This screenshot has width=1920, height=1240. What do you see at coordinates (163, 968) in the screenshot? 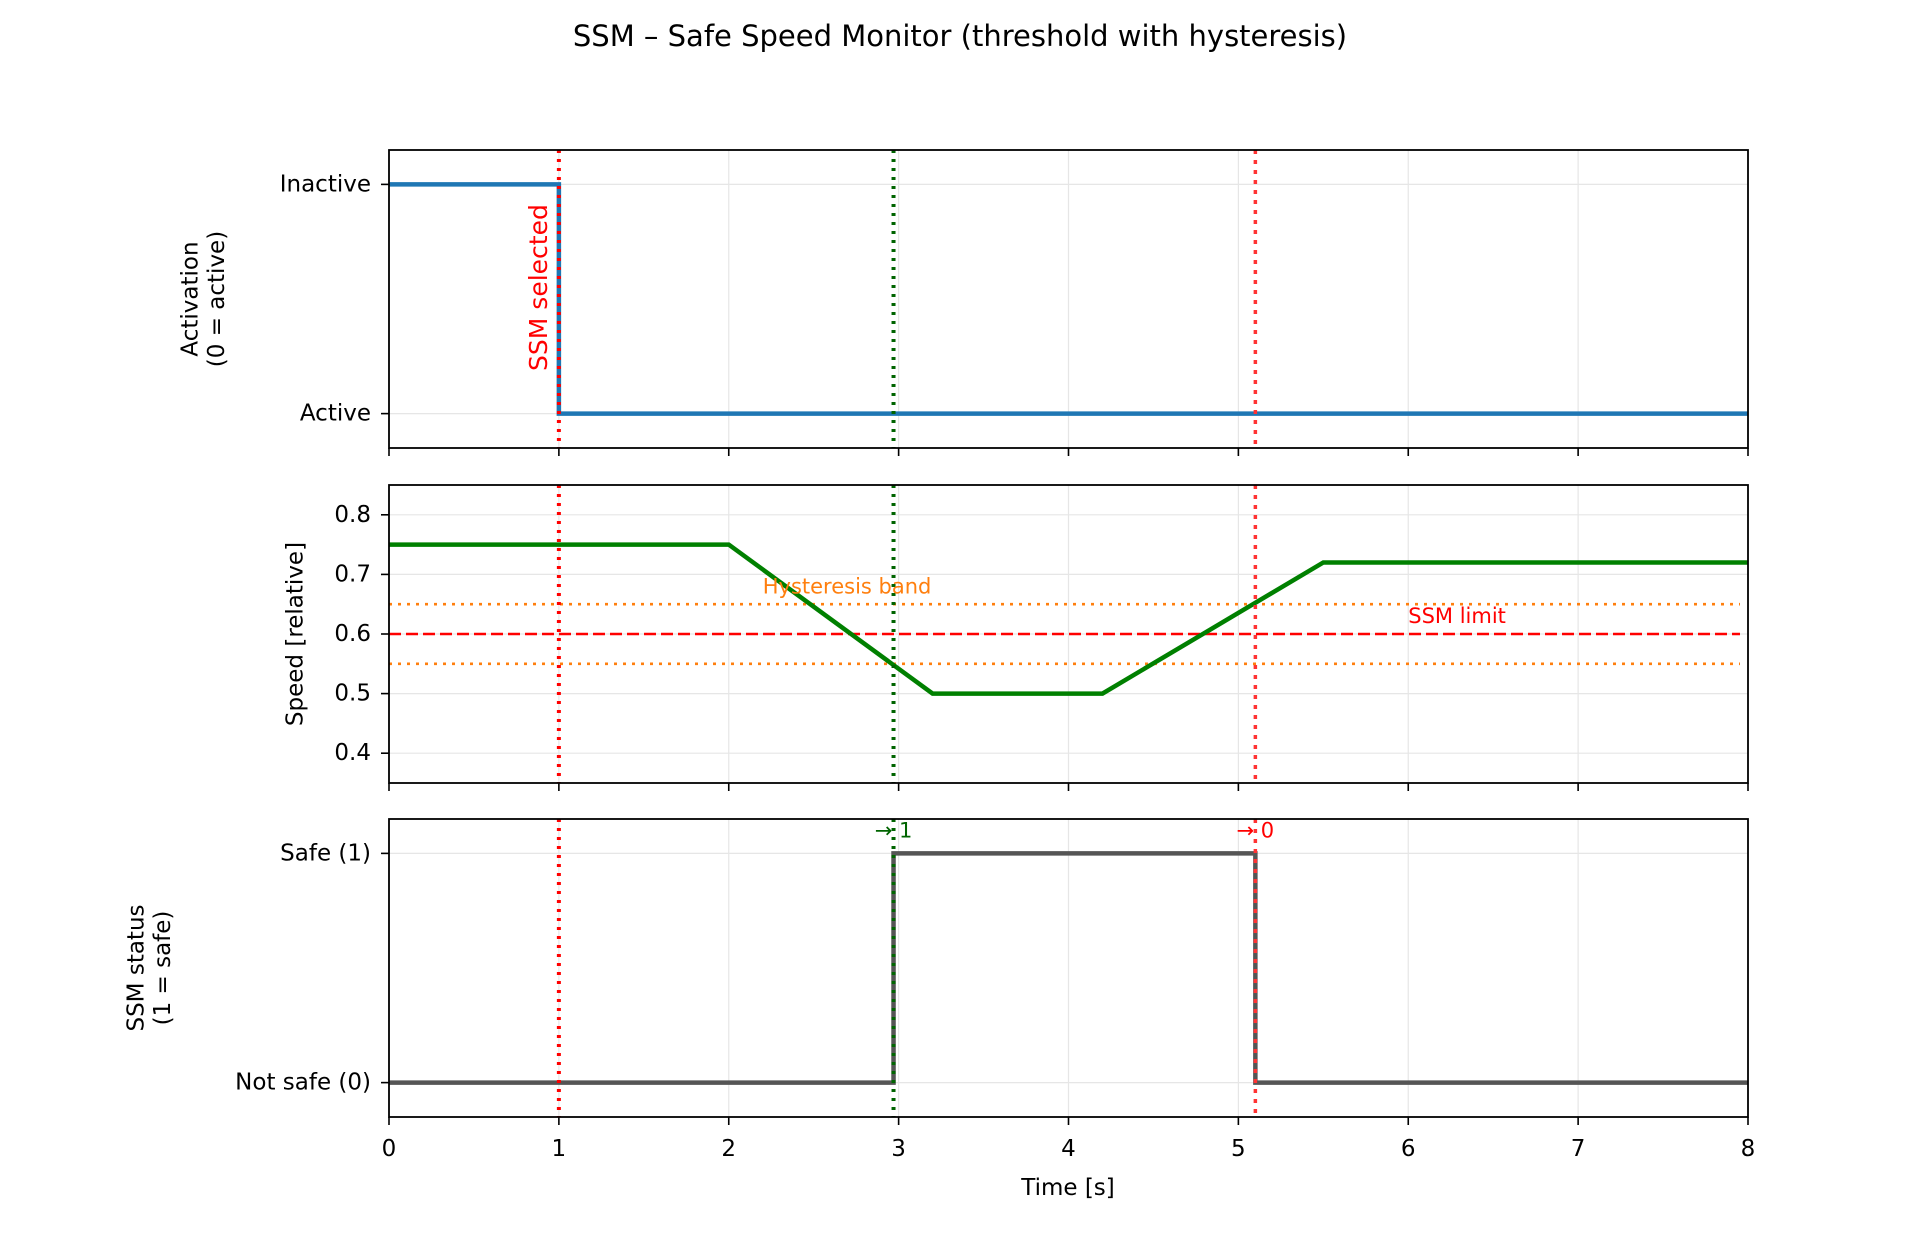
I see `y-axis-label-line: (1 = safe)` at bounding box center [163, 968].